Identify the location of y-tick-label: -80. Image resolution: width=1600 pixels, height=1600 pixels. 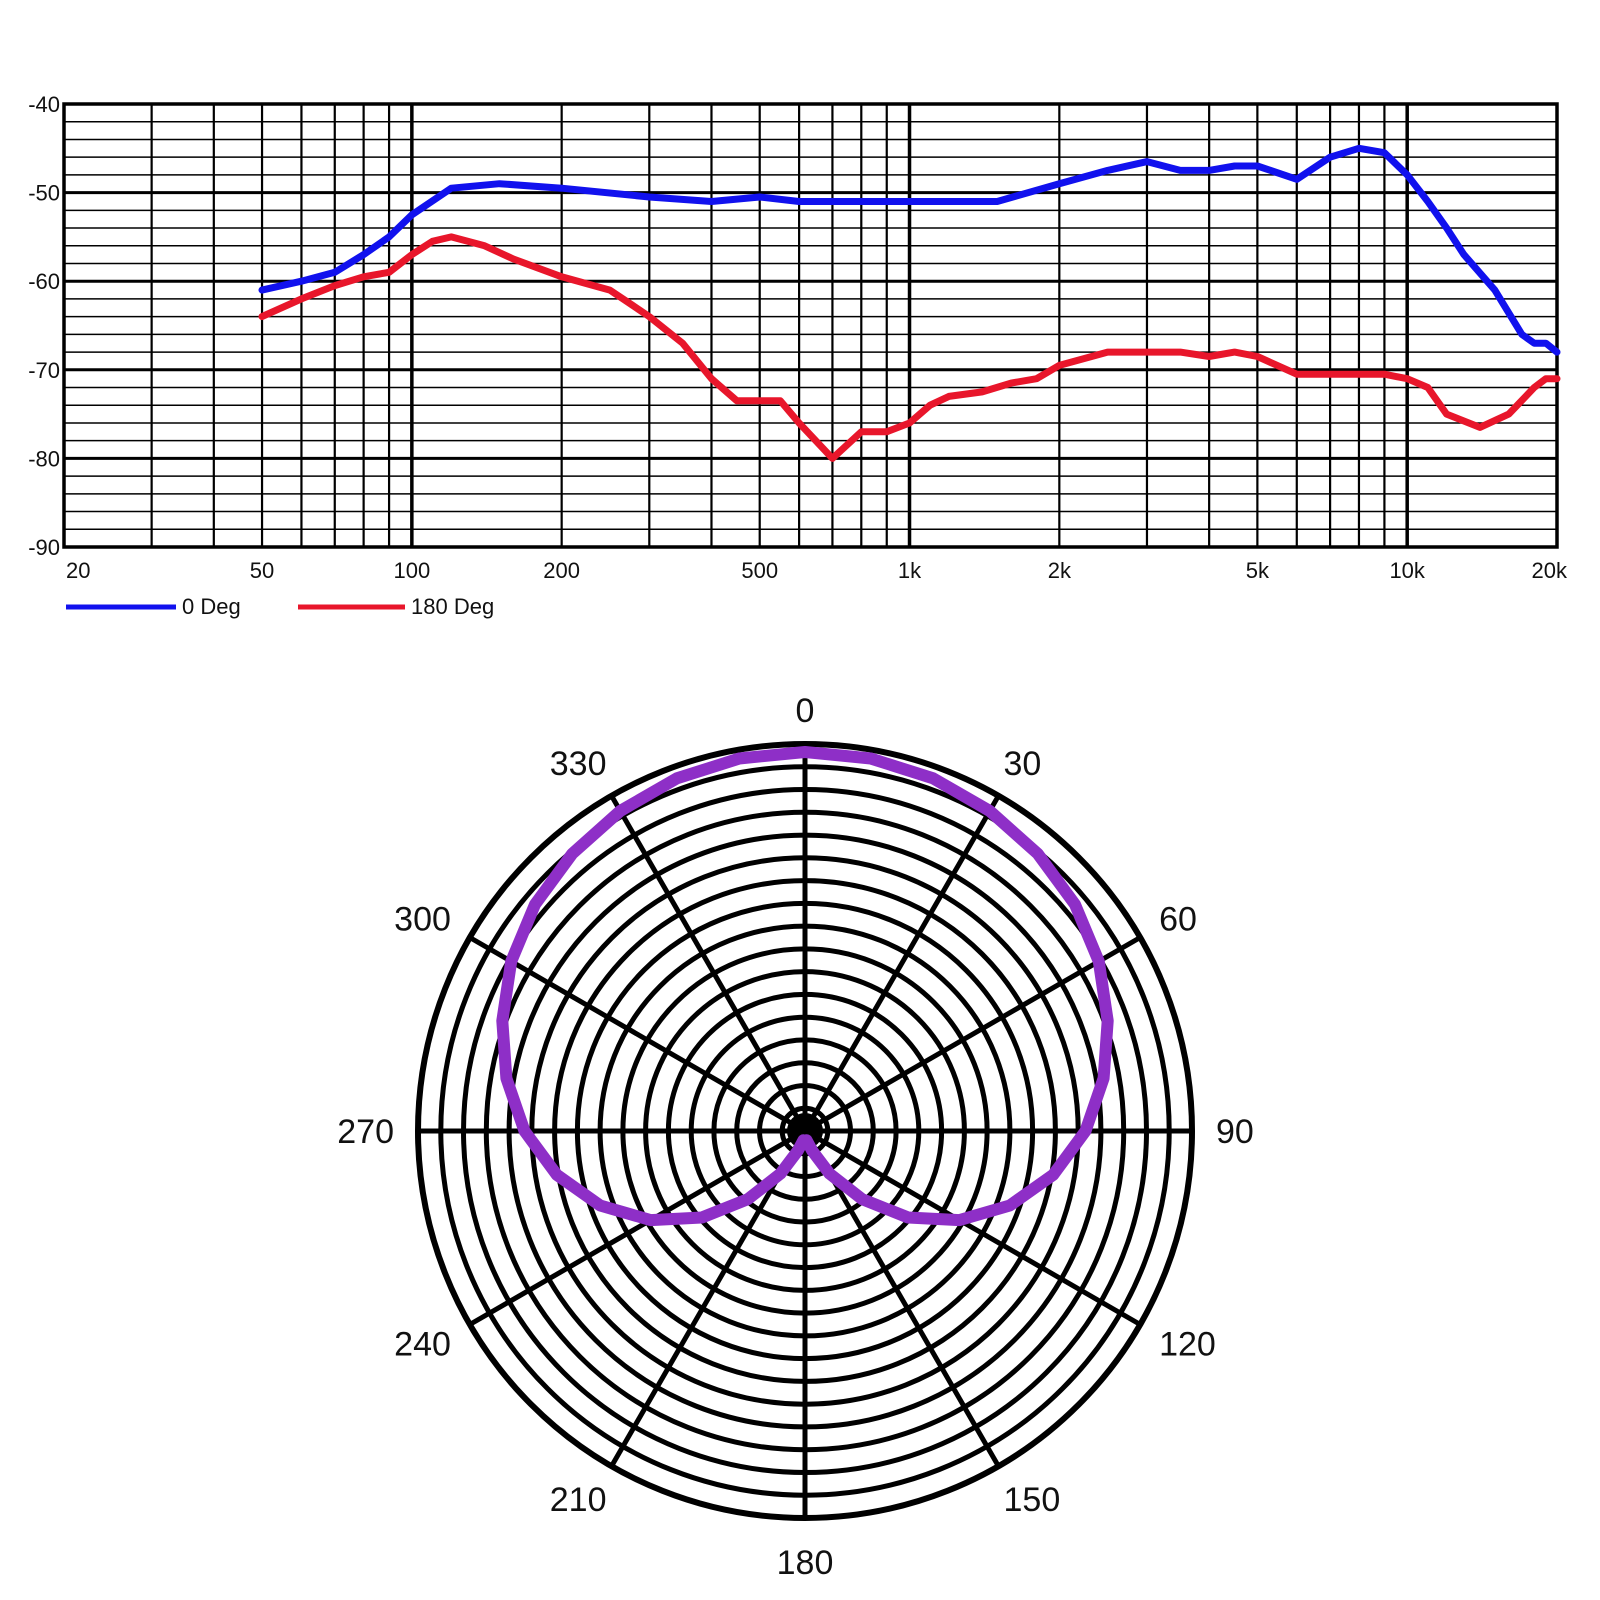
(44, 458).